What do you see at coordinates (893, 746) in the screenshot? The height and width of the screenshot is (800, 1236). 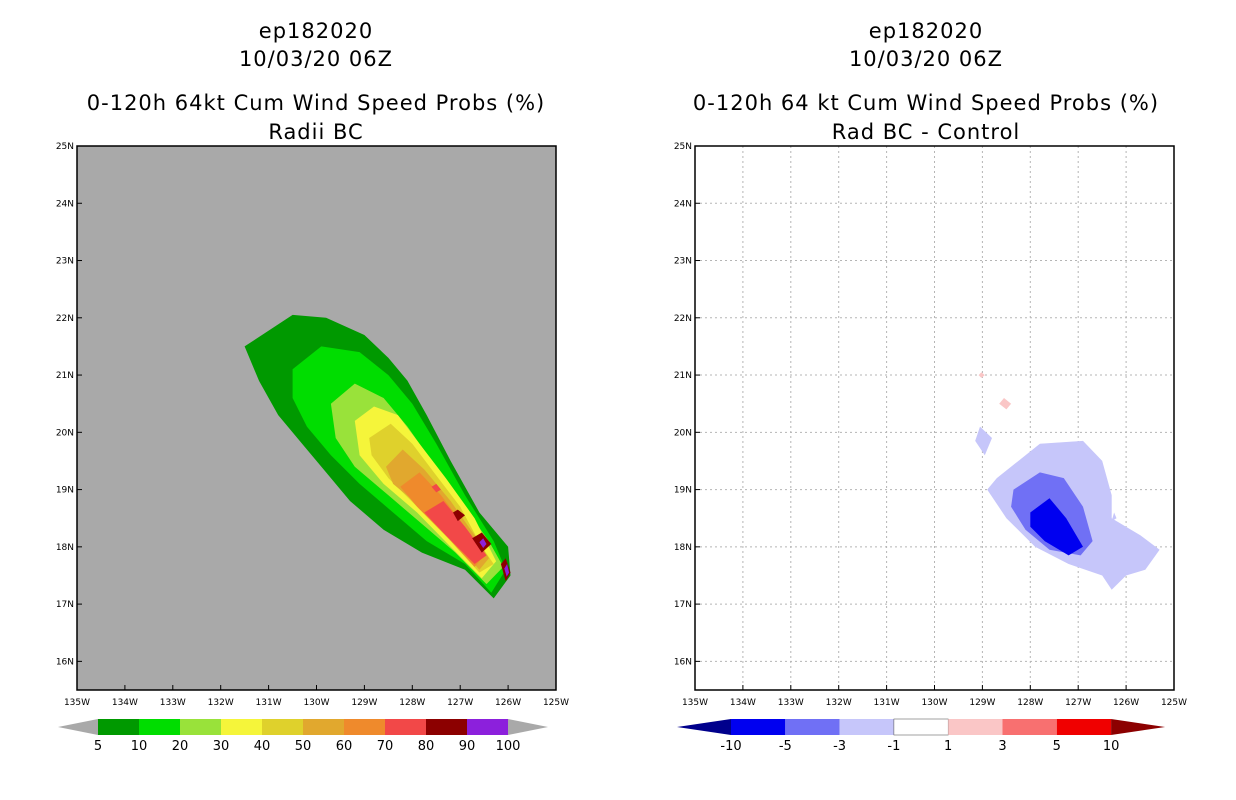 I see `colorbar-label: -1` at bounding box center [893, 746].